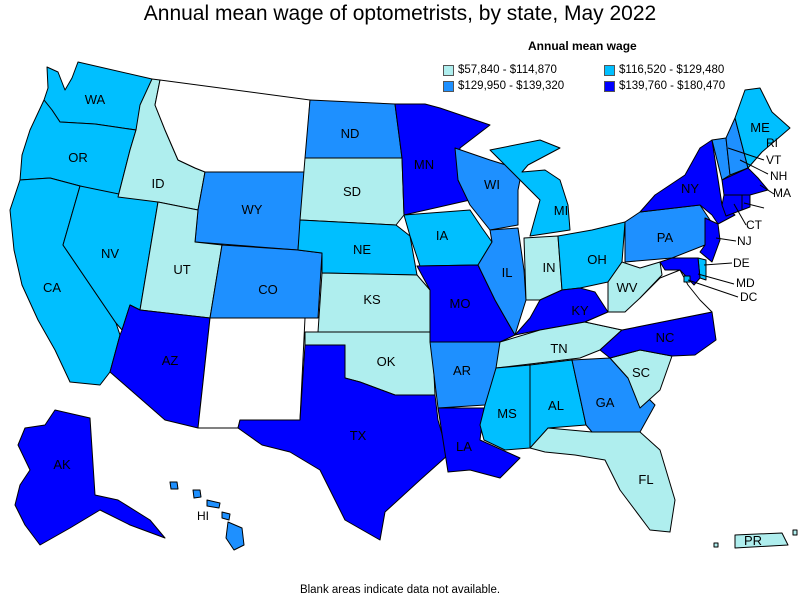 The width and height of the screenshot is (800, 600). What do you see at coordinates (609, 70) in the screenshot?
I see `legend-swatch-tier2` at bounding box center [609, 70].